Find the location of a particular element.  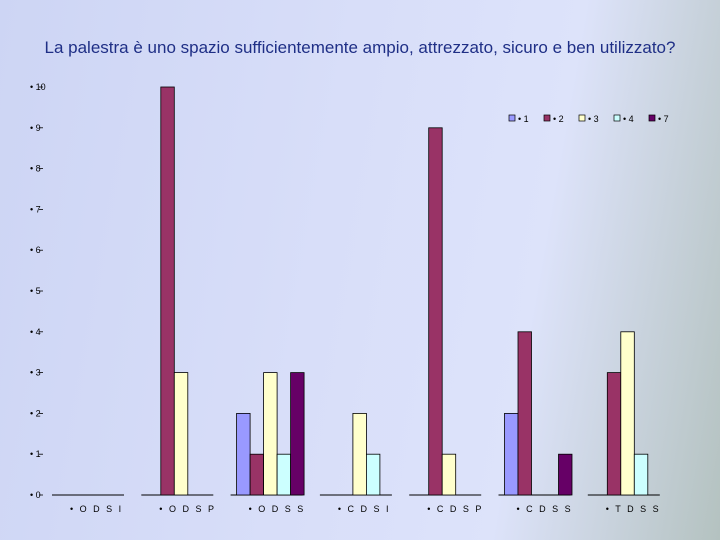

x-tick-label: • C D S I is located at coordinates (364, 509).